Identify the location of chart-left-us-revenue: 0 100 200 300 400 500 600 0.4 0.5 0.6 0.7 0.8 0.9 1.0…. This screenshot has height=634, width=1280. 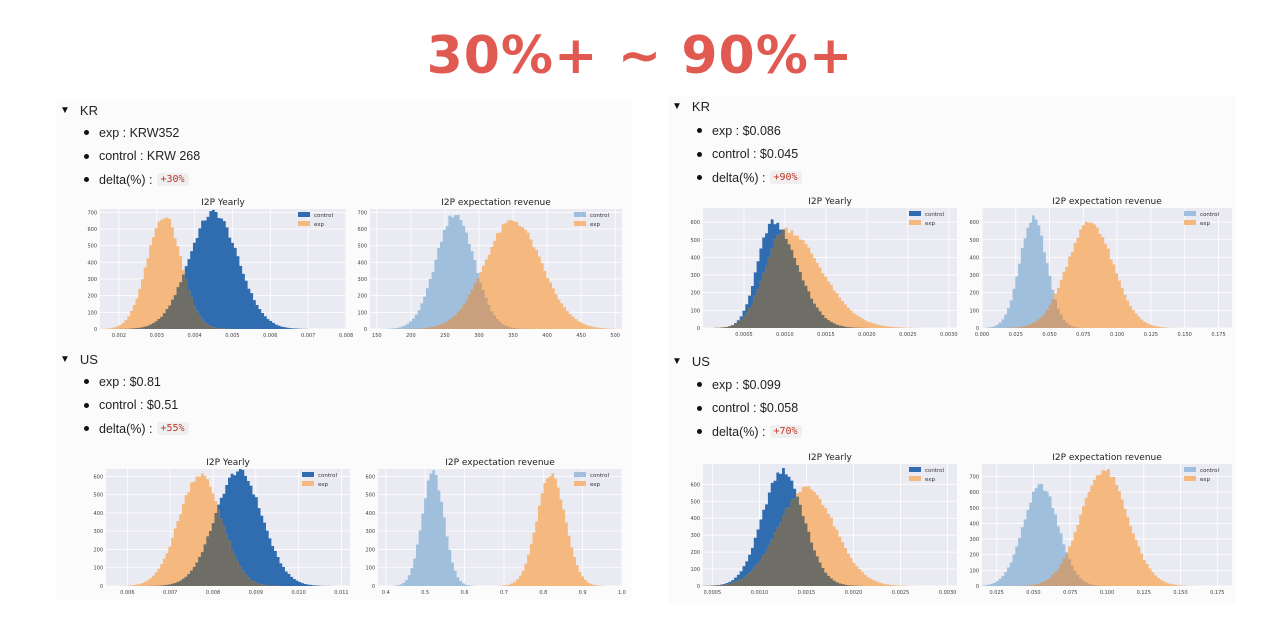
(492, 527).